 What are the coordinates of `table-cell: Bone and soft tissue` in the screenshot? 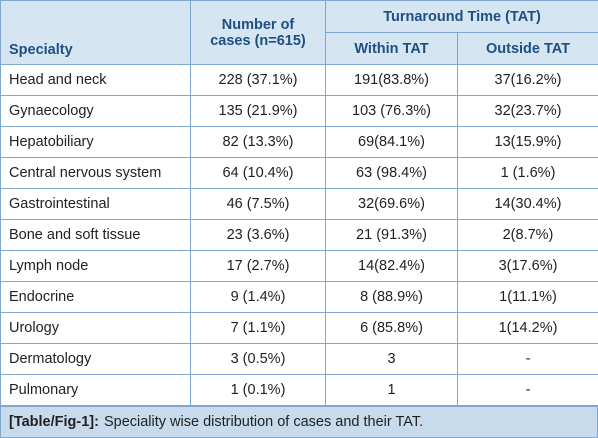 It's located at (95, 235).